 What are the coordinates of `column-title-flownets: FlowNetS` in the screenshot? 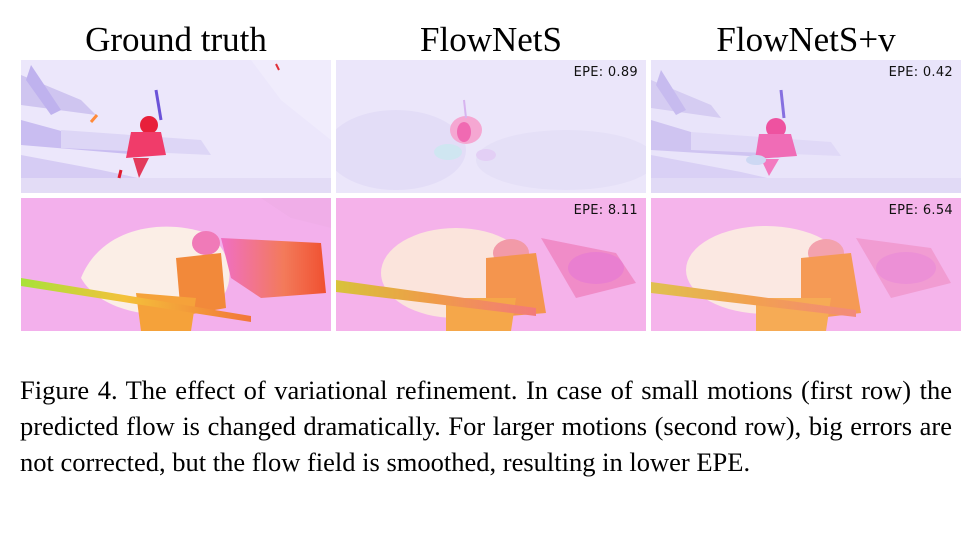 It's located at (491, 39).